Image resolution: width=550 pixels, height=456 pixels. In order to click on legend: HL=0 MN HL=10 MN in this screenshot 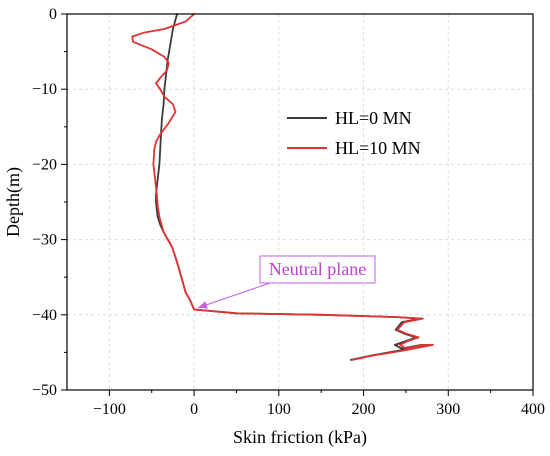, I will do `click(354, 133)`.